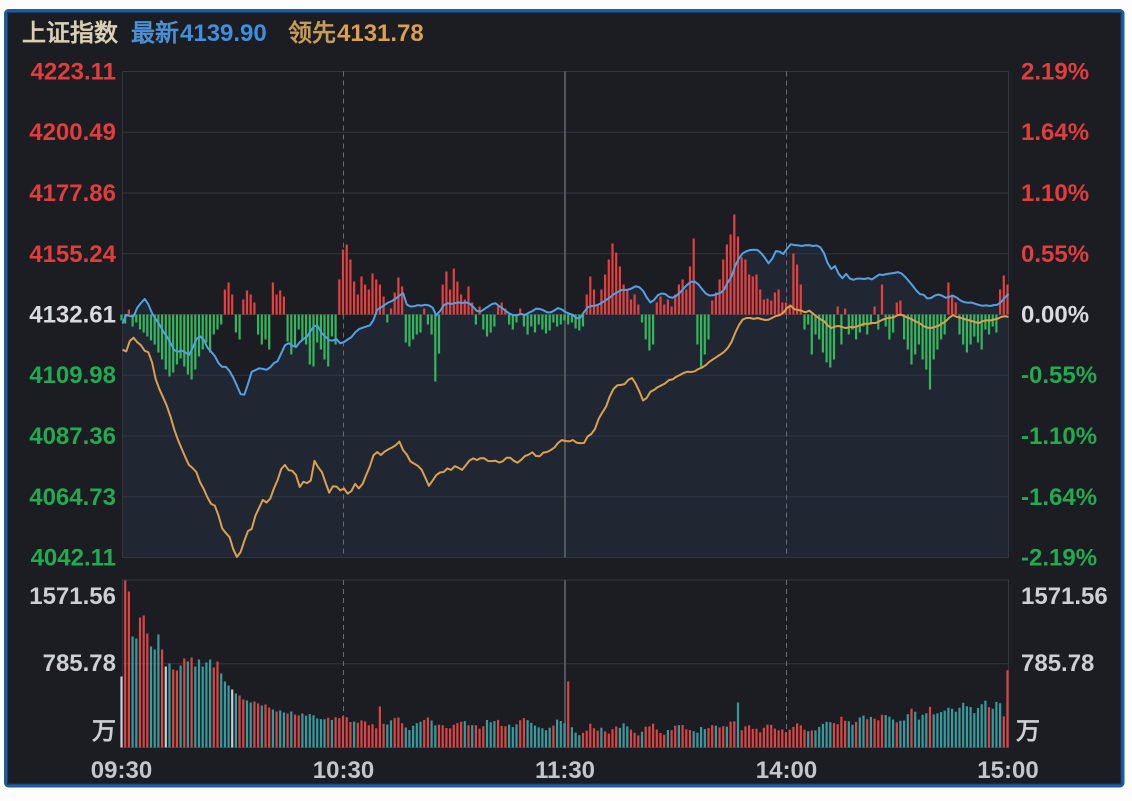 Image resolution: width=1132 pixels, height=801 pixels. Describe the element at coordinates (565, 770) in the screenshot. I see `svg-text: 11:30` at that location.